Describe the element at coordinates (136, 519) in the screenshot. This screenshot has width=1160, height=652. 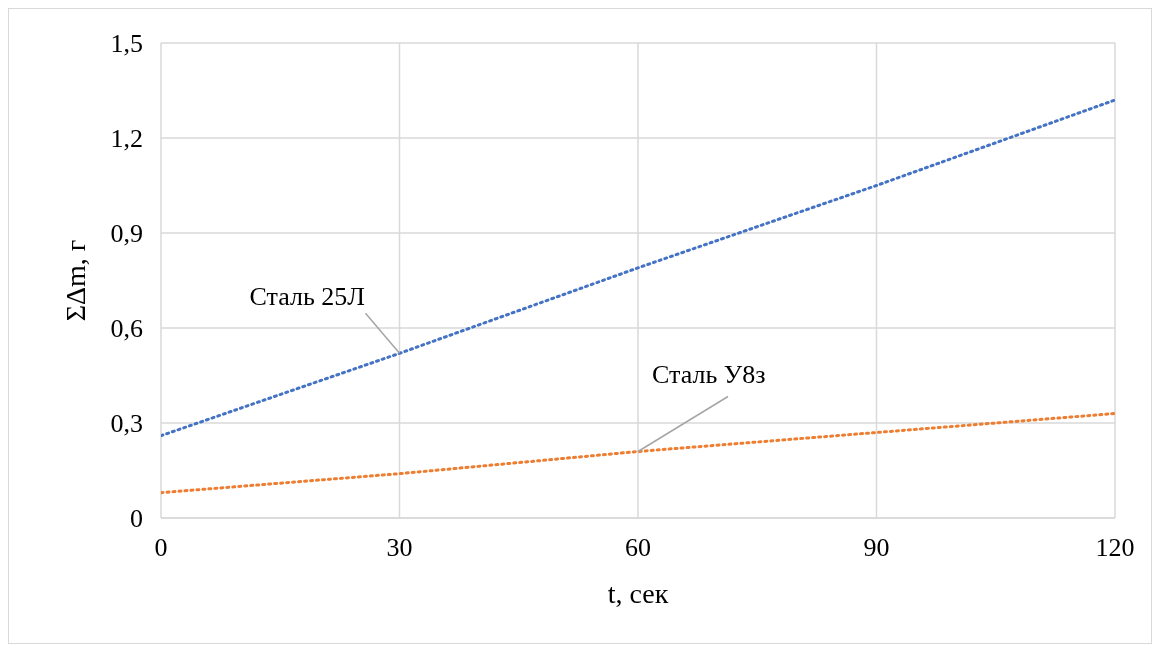
I see `y-tick-label: 0` at that location.